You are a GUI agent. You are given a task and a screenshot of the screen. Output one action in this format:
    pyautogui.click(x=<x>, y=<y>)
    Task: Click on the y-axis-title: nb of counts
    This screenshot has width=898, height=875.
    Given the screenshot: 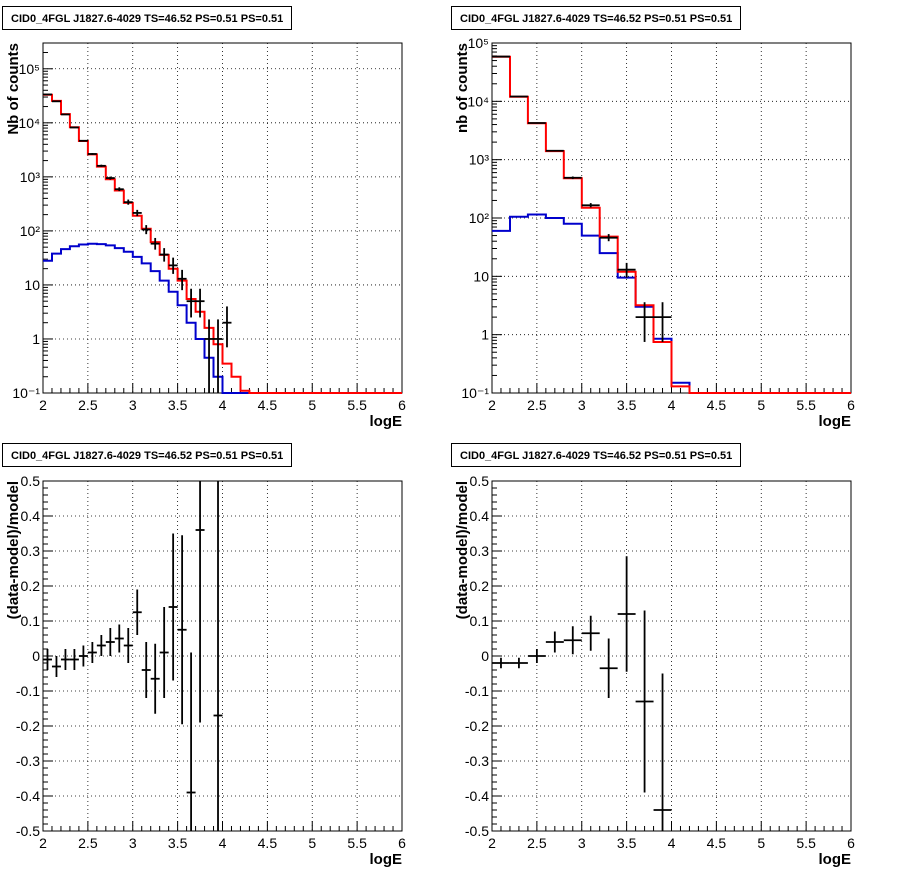 What is the action you would take?
    pyautogui.click(x=462, y=88)
    